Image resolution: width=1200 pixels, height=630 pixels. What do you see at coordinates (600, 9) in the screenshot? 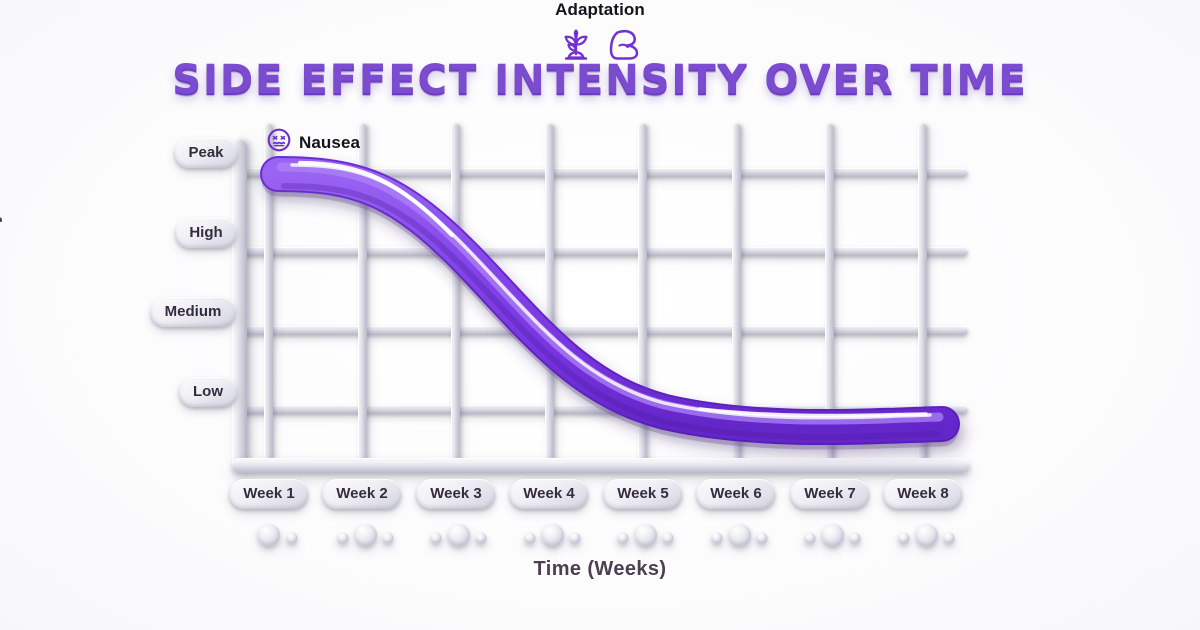
I see `annotation-adaptation-label: Adaptation` at bounding box center [600, 9].